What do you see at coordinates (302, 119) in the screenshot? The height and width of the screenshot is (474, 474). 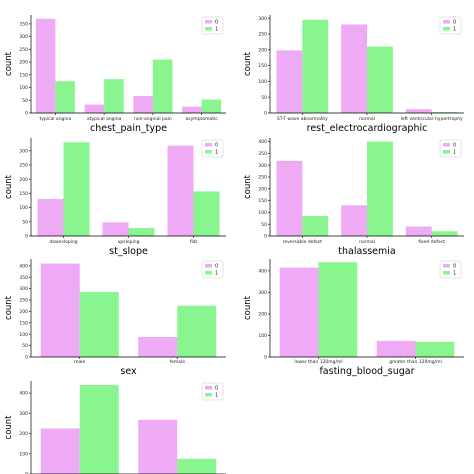 I see `x-tick-label: ST-T wave abnormality` at bounding box center [302, 119].